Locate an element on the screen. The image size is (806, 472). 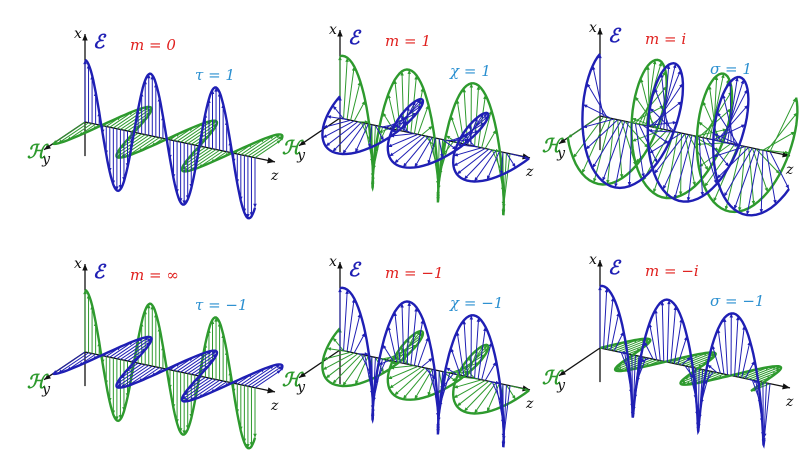
panel-4: x y z ℰ ℋm = ∞ τ = −1 is located at coordinates (155, 353).